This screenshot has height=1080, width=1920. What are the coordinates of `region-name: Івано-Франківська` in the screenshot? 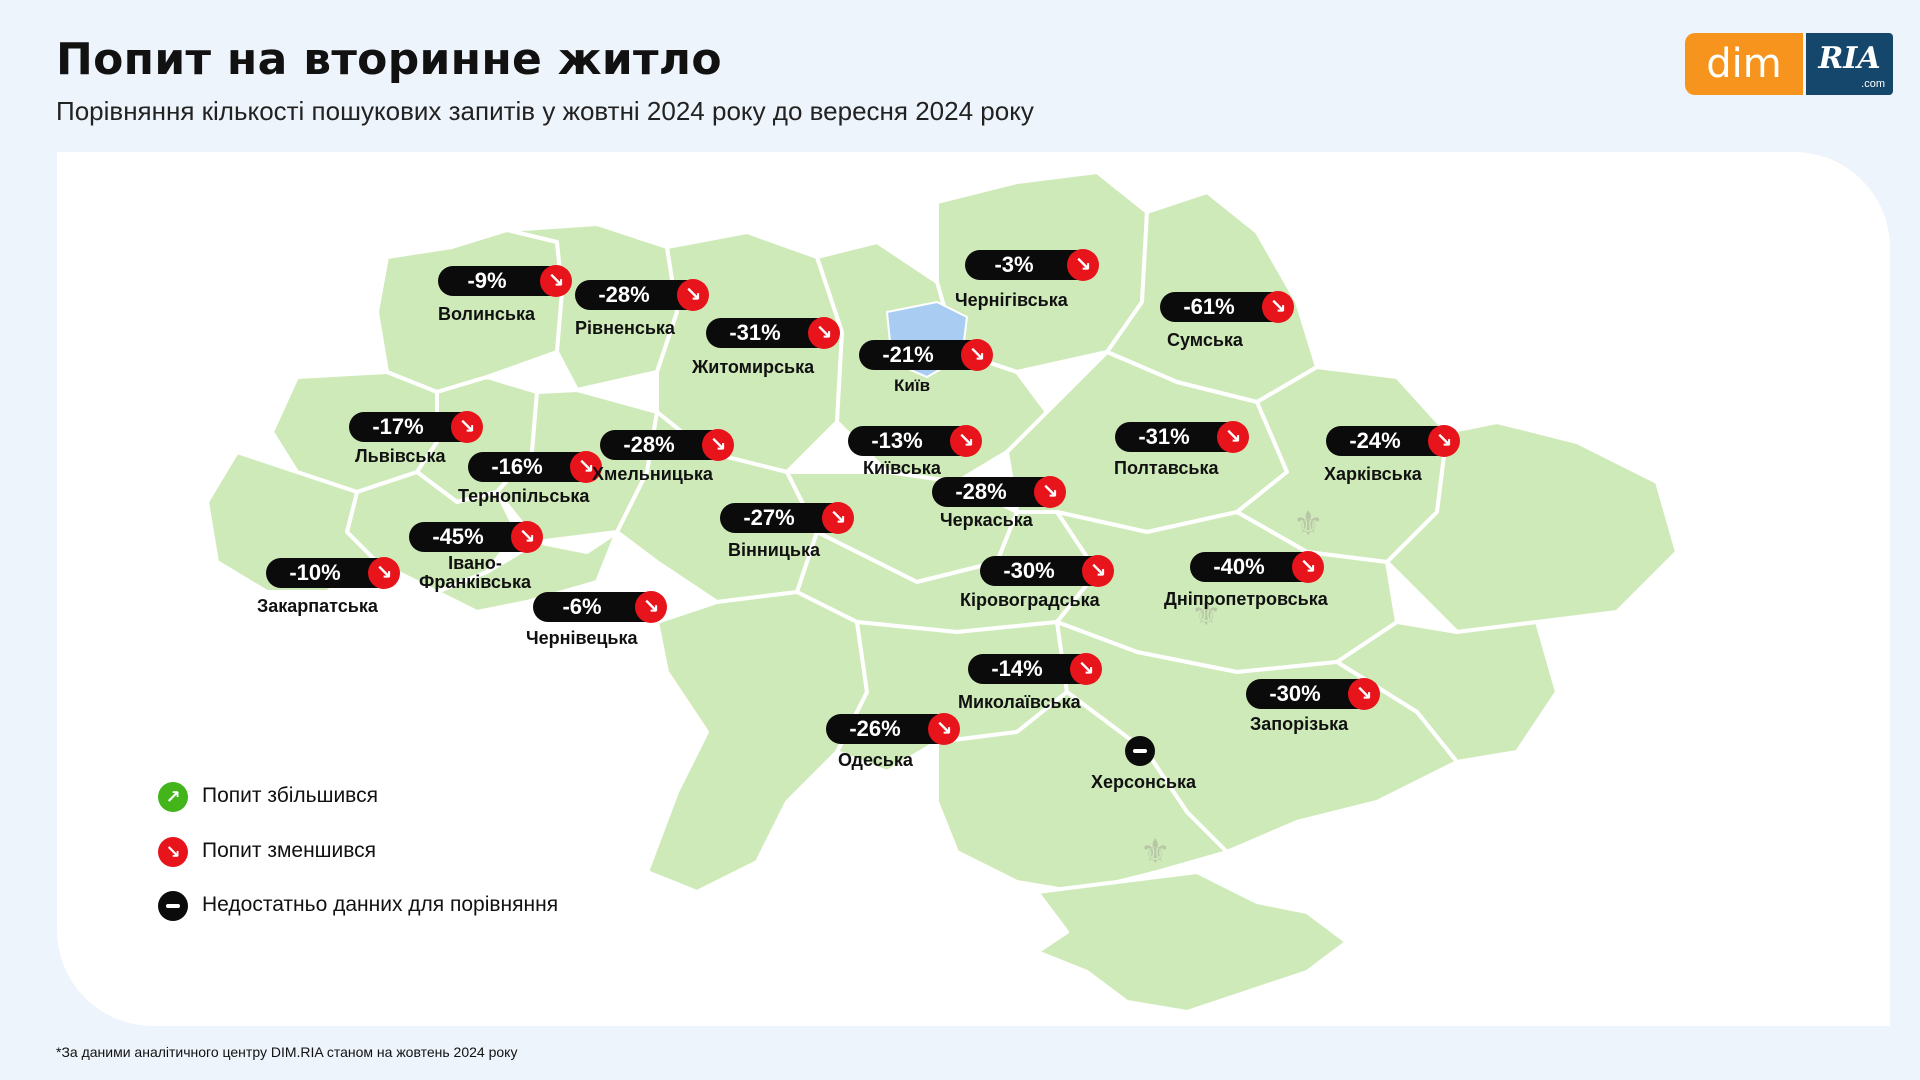 It's located at (475, 572).